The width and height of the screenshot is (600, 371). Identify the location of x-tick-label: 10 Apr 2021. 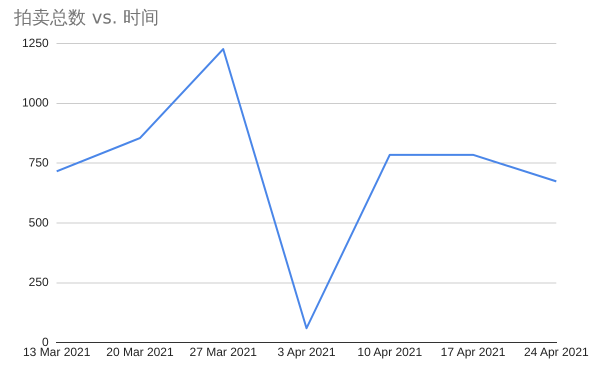
(389, 352).